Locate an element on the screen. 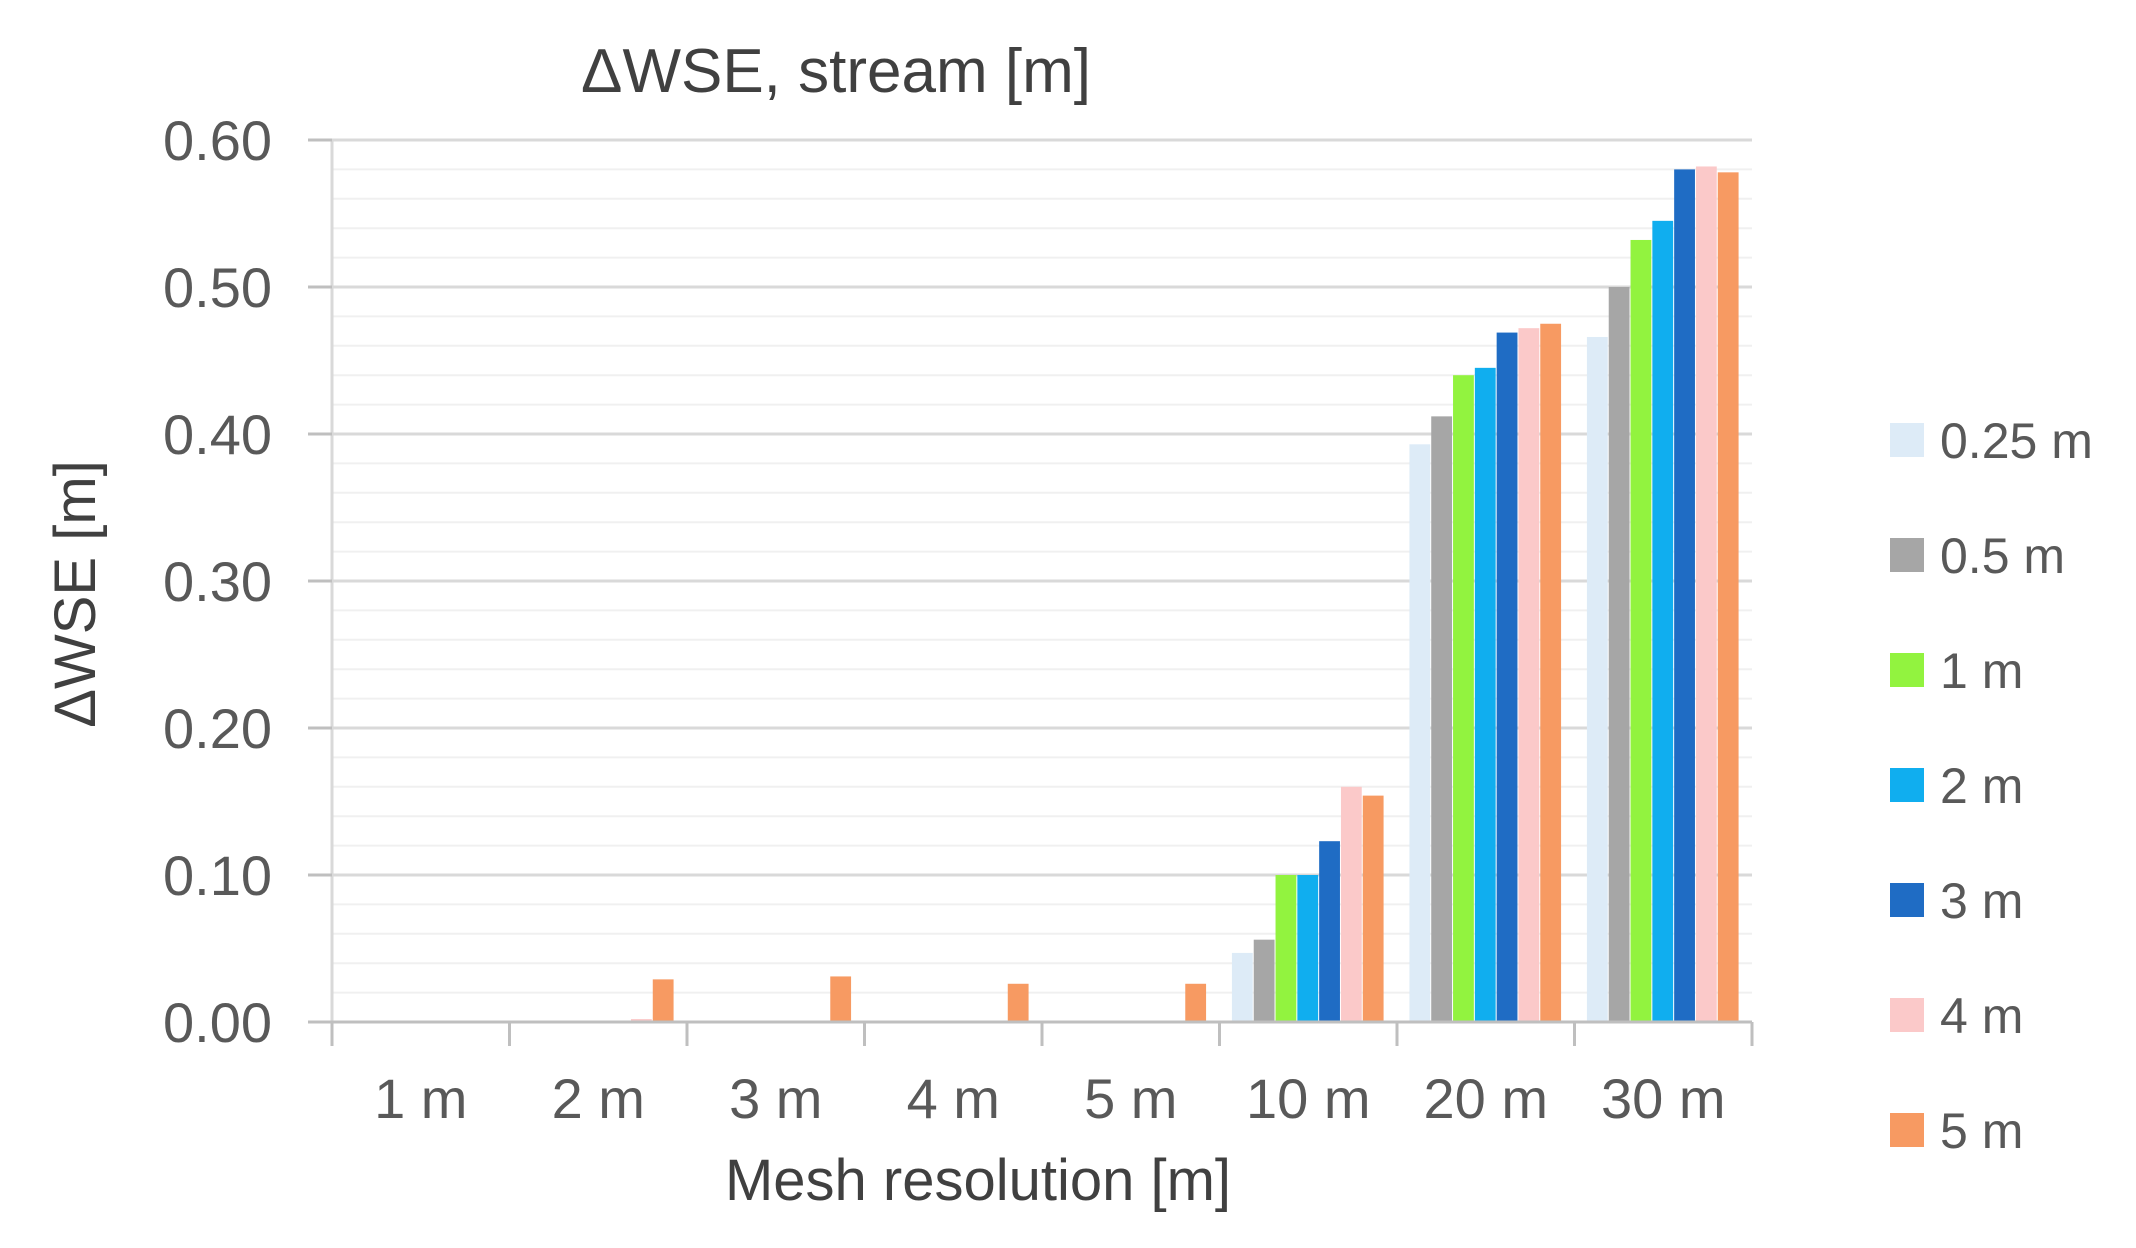 The height and width of the screenshot is (1248, 2136). legend: 0.25 m 0.5 m 1 m 2 m 3 m 4 m 5 m is located at coordinates (1991, 786).